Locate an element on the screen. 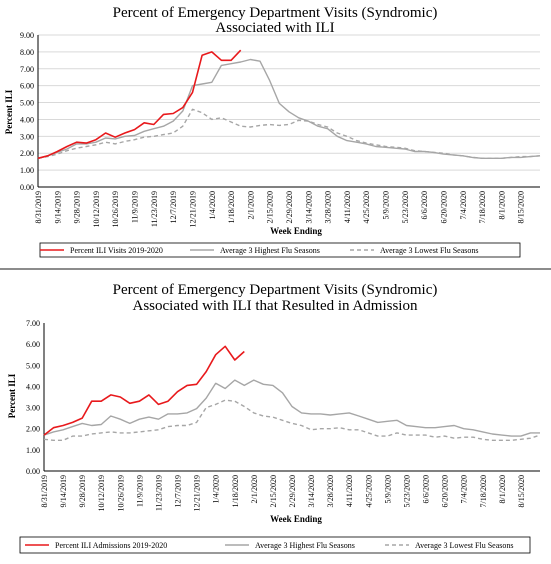 The height and width of the screenshot is (564, 551). chart-1-x-tick-label: 2/15/2020 is located at coordinates (270, 207).